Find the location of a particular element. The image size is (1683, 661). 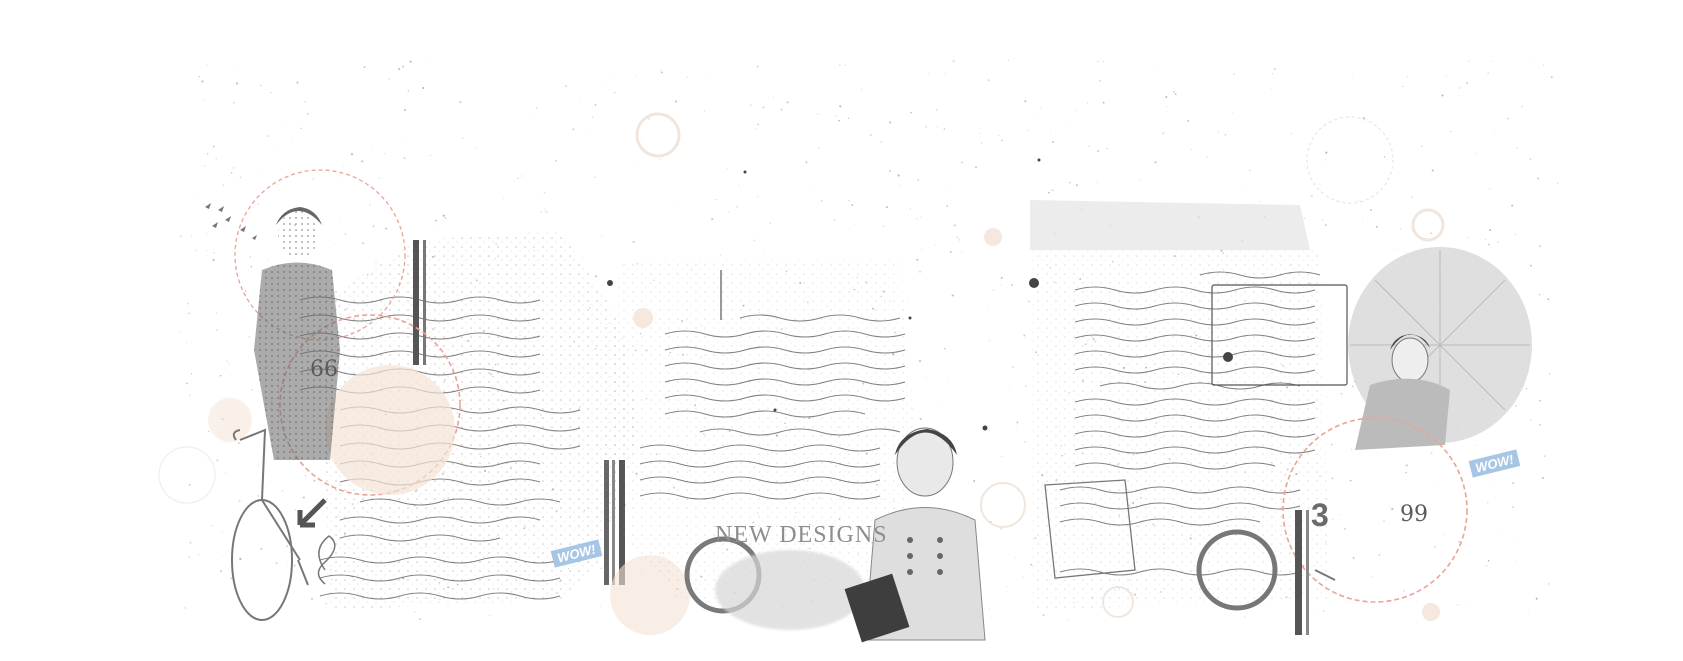

open-quote-mark: 66 is located at coordinates (324, 369).